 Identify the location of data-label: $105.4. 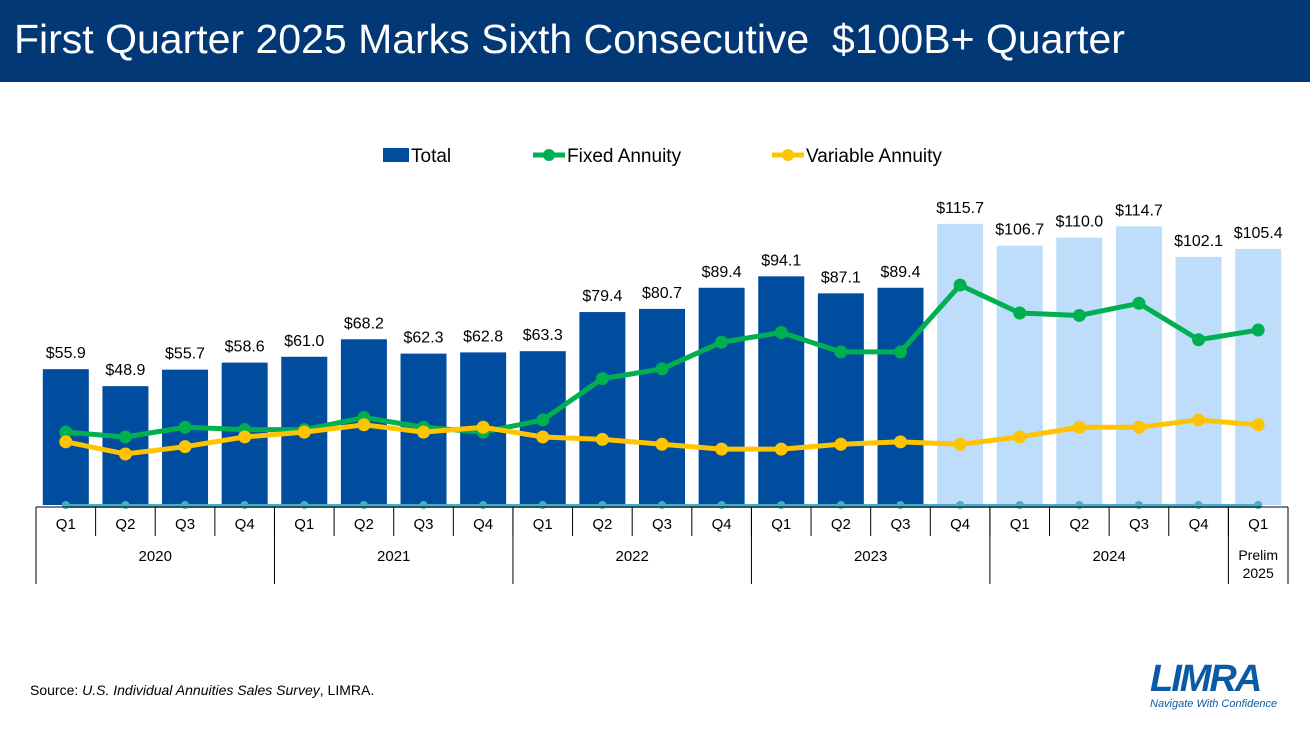
(1258, 233).